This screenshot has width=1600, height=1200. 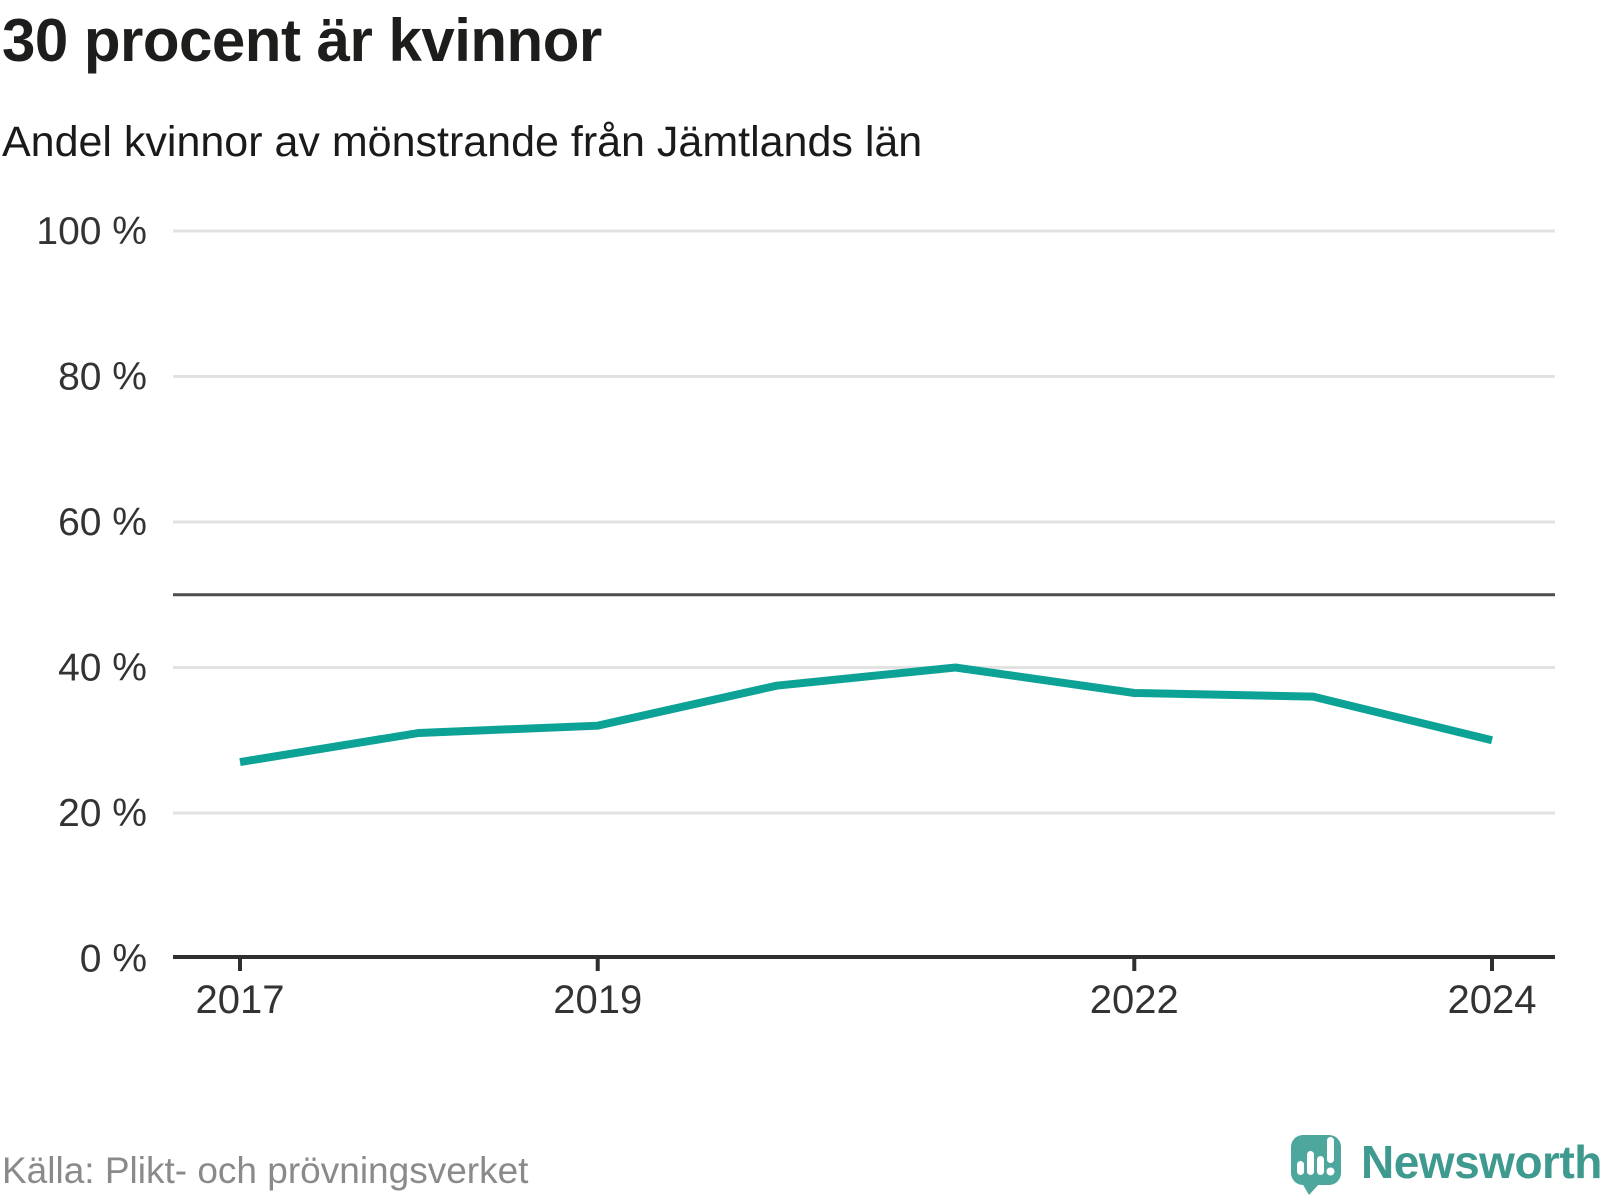 I want to click on newsworthy-logo-text: Newsworthy, so click(x=1480, y=1162).